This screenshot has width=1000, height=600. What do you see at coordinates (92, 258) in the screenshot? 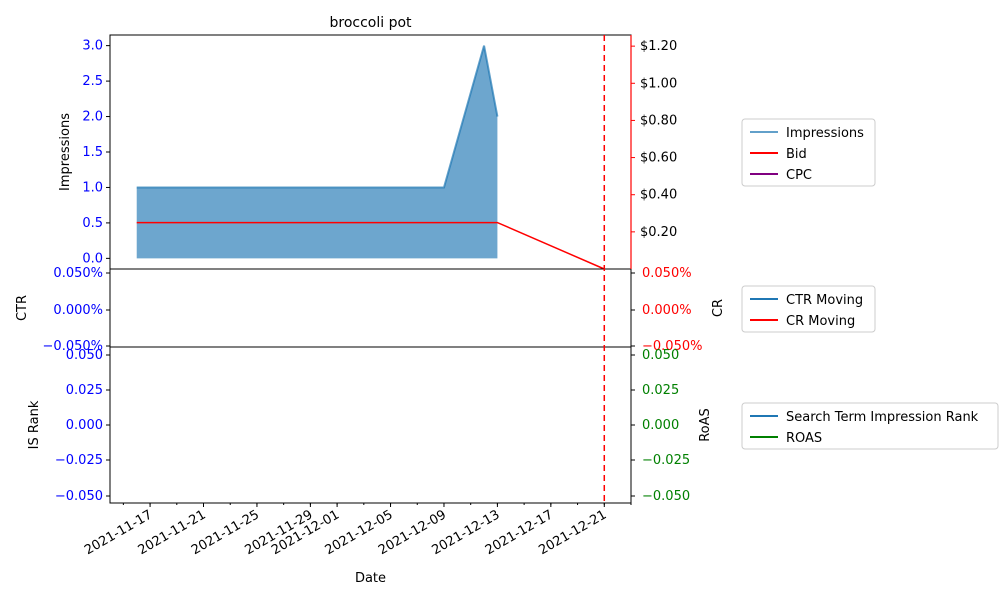
I see `top-left-tick-label: 0.0` at bounding box center [92, 258].